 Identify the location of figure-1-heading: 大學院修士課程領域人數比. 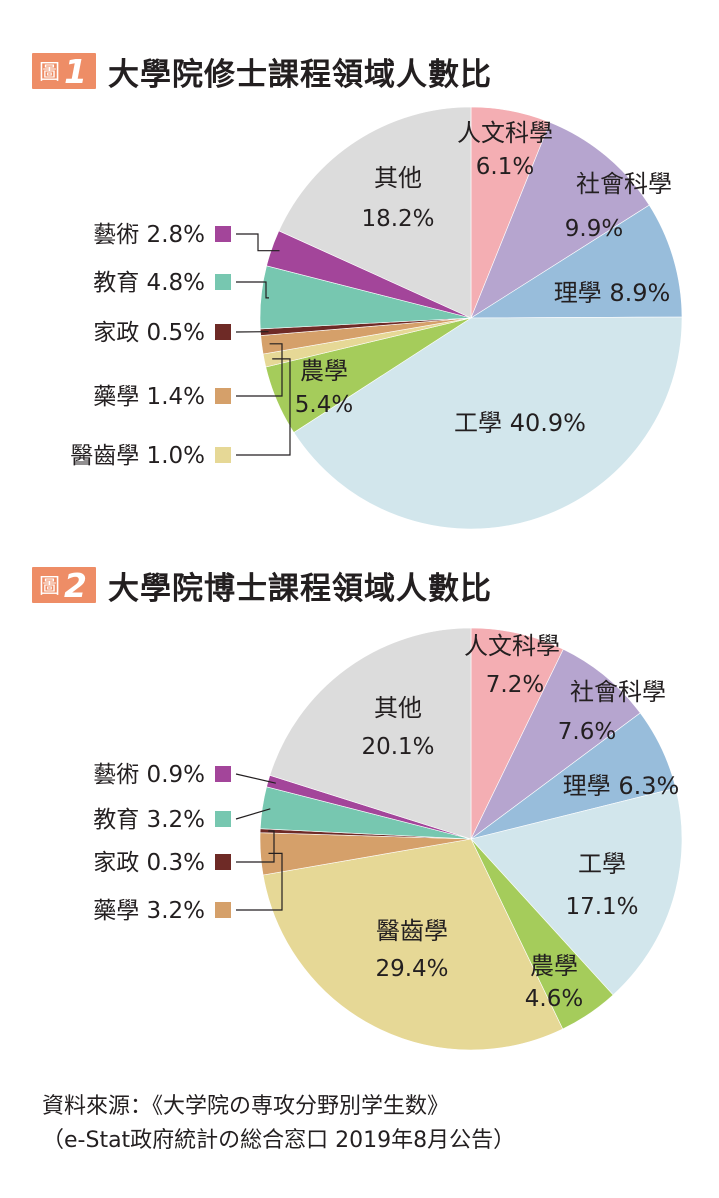
(299, 74).